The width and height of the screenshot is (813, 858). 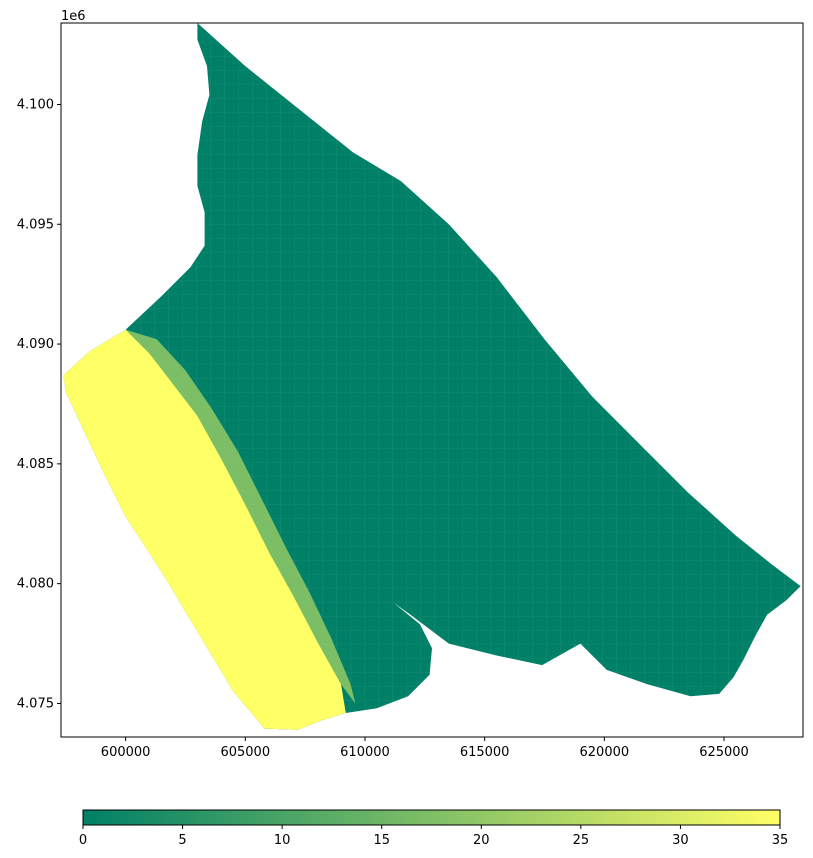 I want to click on x-tick-label: 615000, so click(x=485, y=752).